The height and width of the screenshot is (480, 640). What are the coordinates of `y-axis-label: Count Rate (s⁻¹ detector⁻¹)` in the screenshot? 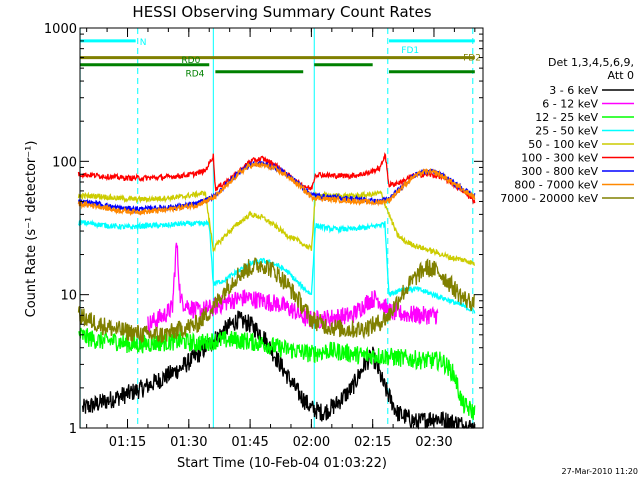 It's located at (31, 229).